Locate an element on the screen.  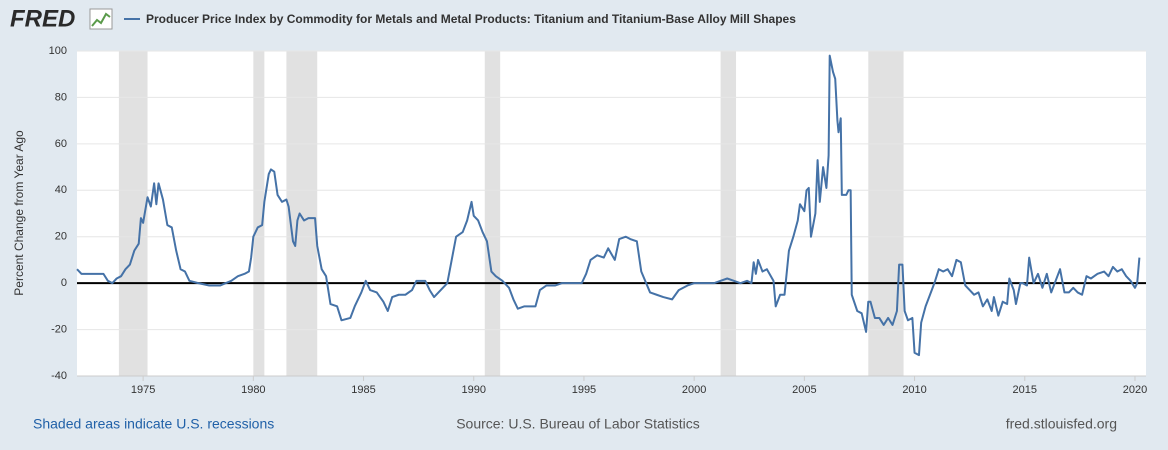
source-note: Source: U.S. Bureau of Labor Statistics is located at coordinates (578, 424).